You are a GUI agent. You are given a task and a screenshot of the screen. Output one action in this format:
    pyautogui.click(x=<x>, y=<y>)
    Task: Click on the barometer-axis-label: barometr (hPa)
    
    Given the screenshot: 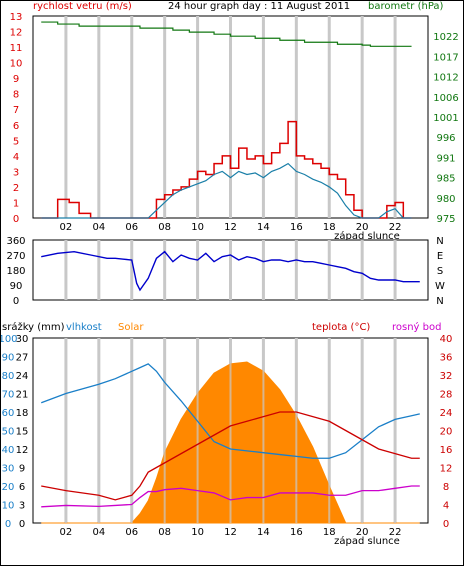 What is the action you would take?
    pyautogui.click(x=406, y=6)
    